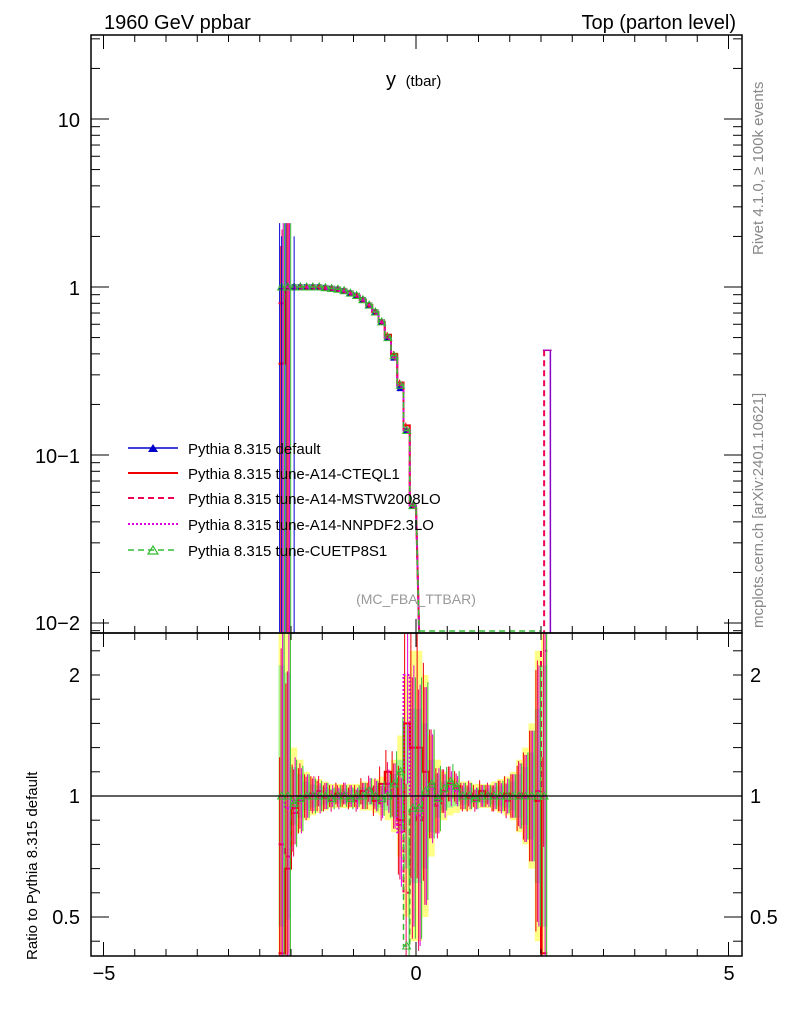  Describe the element at coordinates (153, 448) in the screenshot. I see `legend-marker-triangle-filled-icon` at that location.